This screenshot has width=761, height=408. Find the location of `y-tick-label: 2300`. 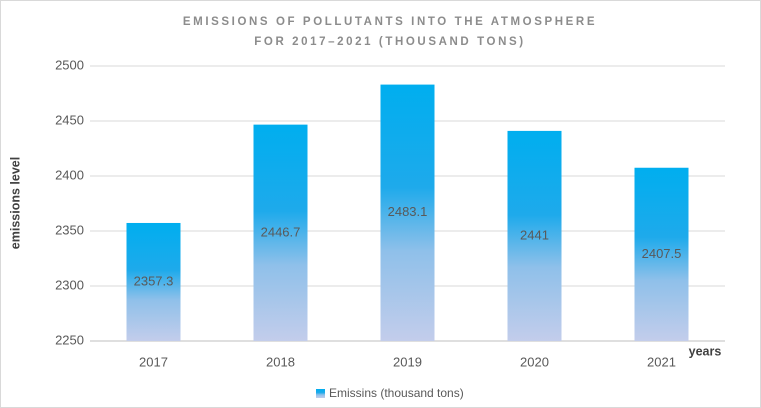

y-tick-label: 2300 is located at coordinates (69, 284).